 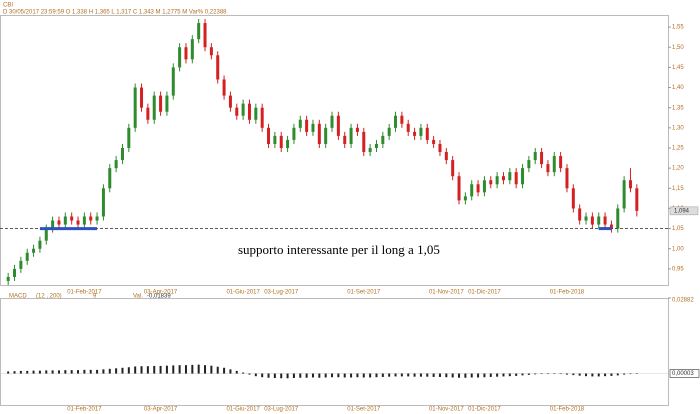 I want to click on macd-title: MACD, so click(x=18, y=297).